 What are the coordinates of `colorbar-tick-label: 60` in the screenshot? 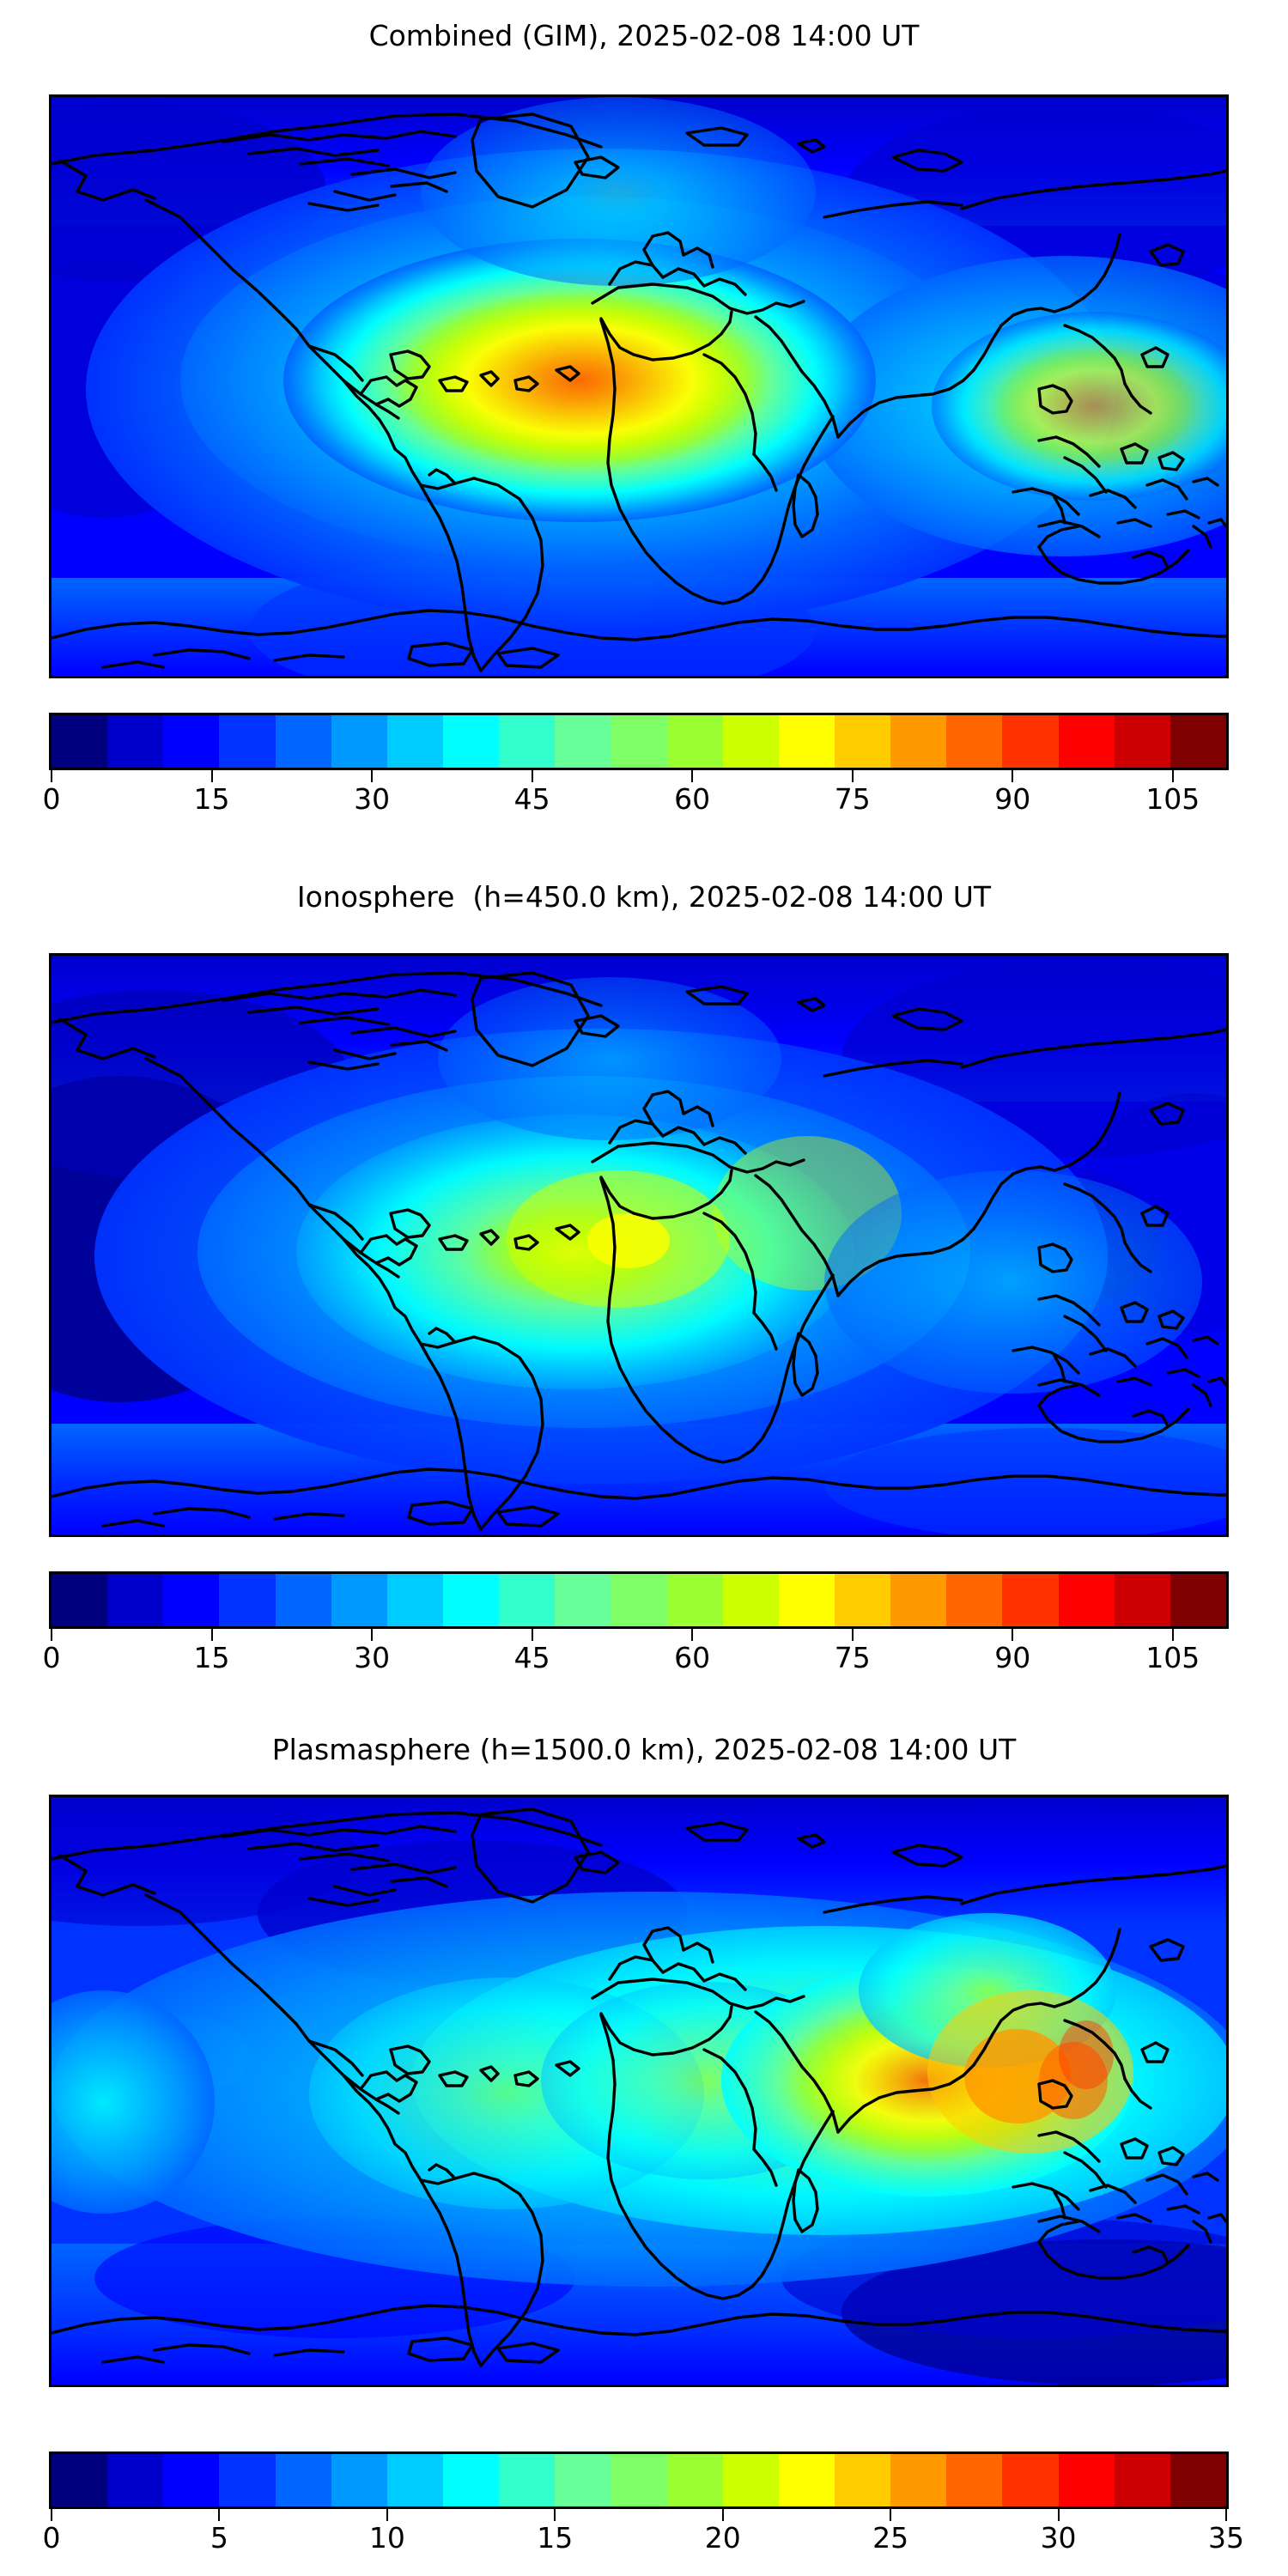 It's located at (693, 799).